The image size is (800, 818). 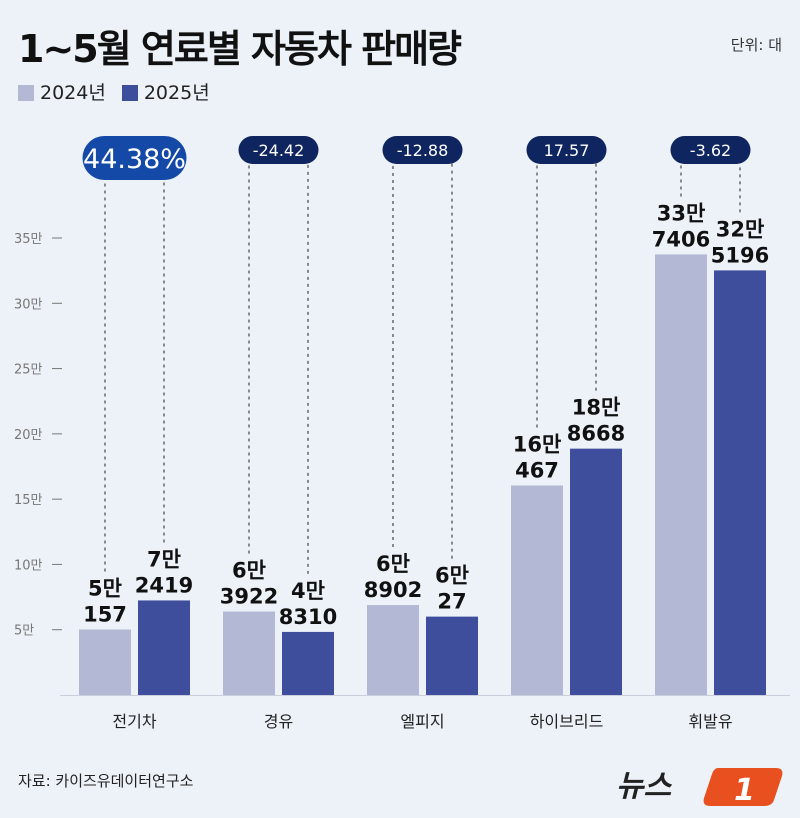 I want to click on change-badge-label: -12.88, so click(x=423, y=150).